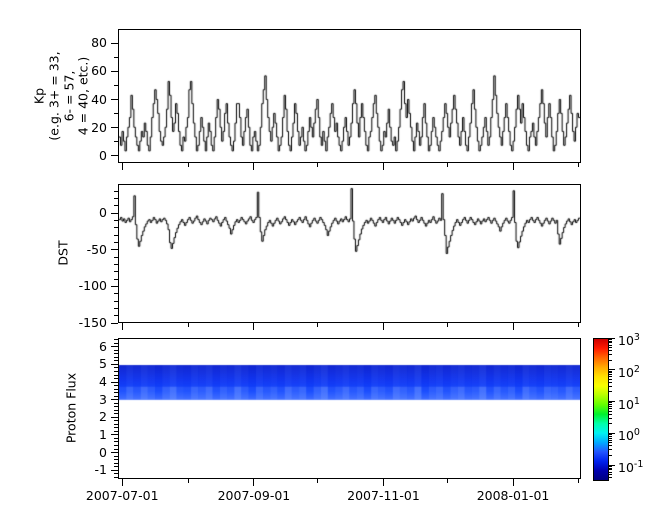  What do you see at coordinates (103, 417) in the screenshot?
I see `y-tick-label: 2` at bounding box center [103, 417].